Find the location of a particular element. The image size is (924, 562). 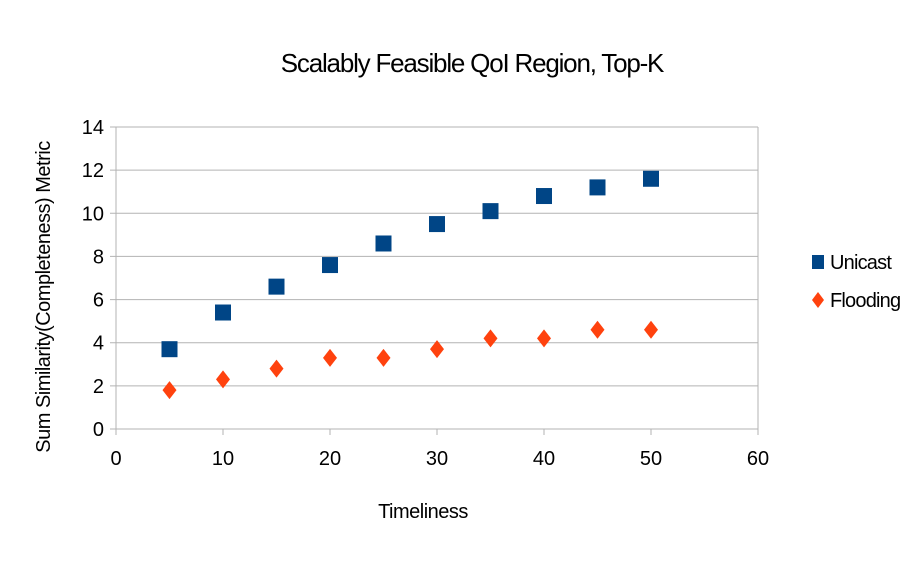

y-tick-labels: 0 2 4 6 8 10 12 14 is located at coordinates (93, 279).